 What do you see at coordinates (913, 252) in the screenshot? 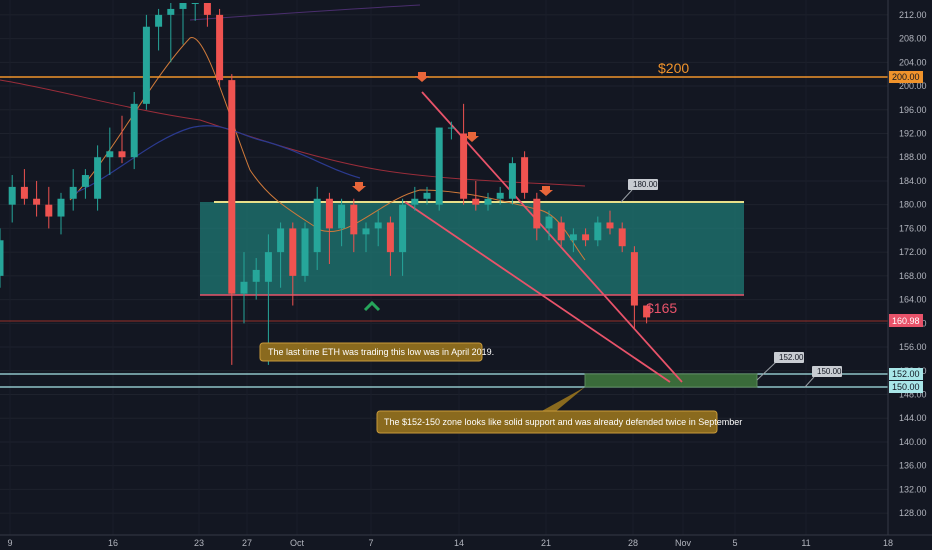
I see `price-tick-label: 172.00` at bounding box center [913, 252].